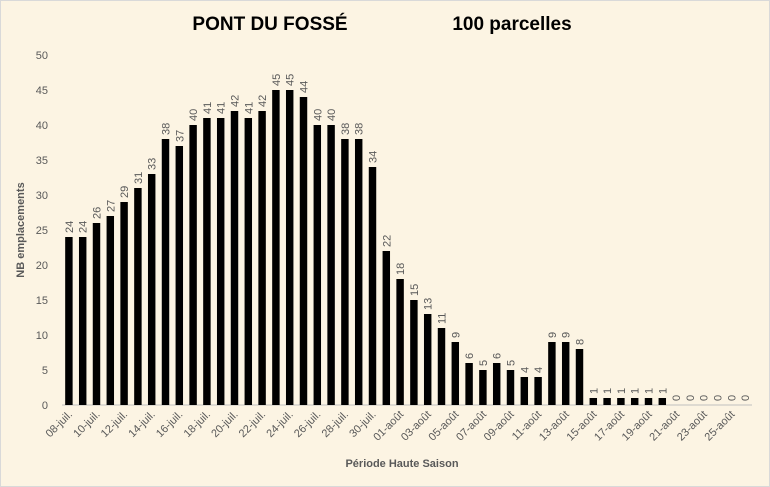 The width and height of the screenshot is (770, 487). What do you see at coordinates (42, 161) in the screenshot?
I see `y-tick-label: 35` at bounding box center [42, 161].